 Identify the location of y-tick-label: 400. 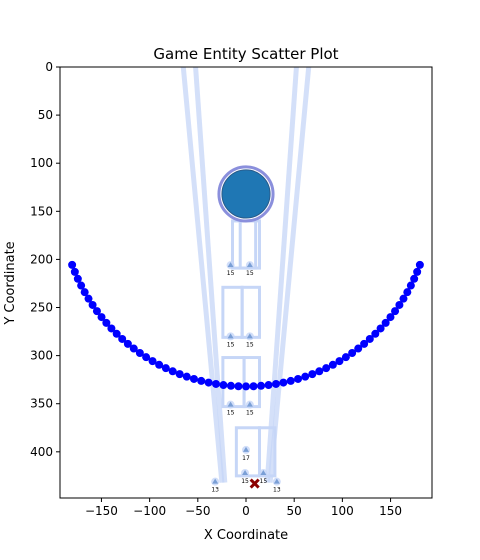
(41, 452).